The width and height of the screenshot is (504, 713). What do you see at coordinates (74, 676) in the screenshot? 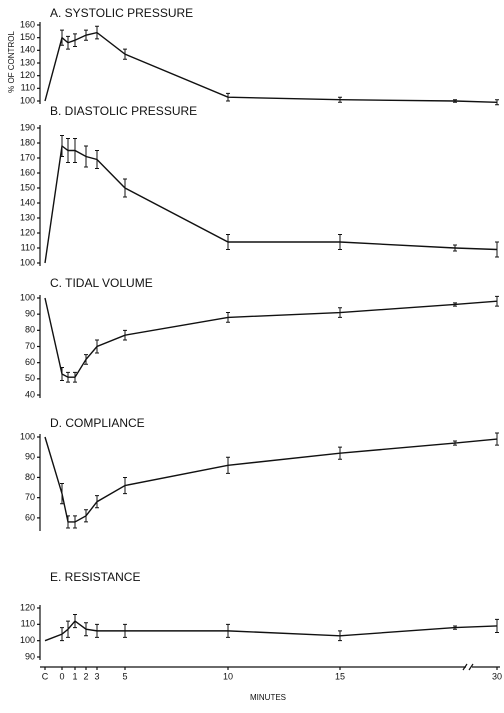
I see `x-tick-label: 1` at bounding box center [74, 676].